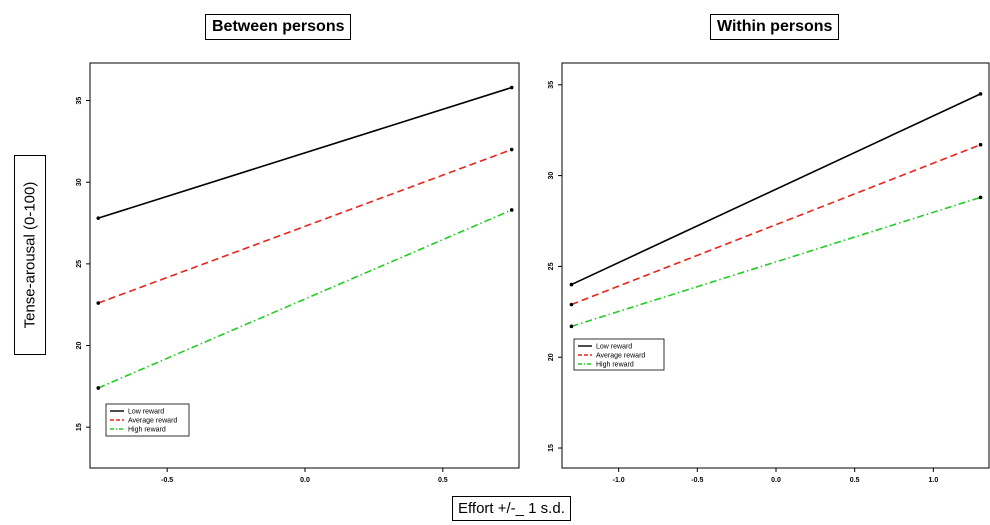  What do you see at coordinates (933, 480) in the screenshot?
I see `x-tick-label: 1.0` at bounding box center [933, 480].